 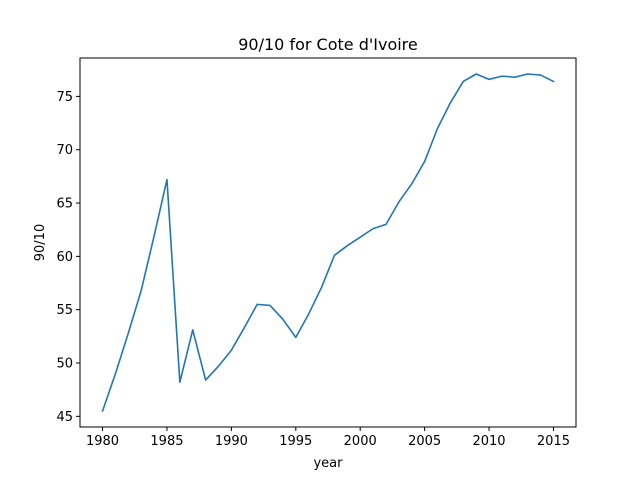 What do you see at coordinates (231, 441) in the screenshot?
I see `x-tick-label: 1990` at bounding box center [231, 441].